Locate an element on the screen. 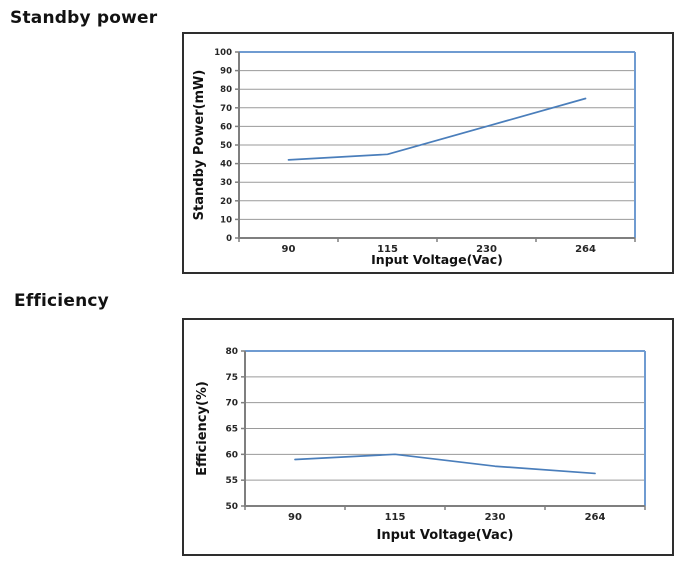  standby-power-heading: Standby power is located at coordinates (84, 18).